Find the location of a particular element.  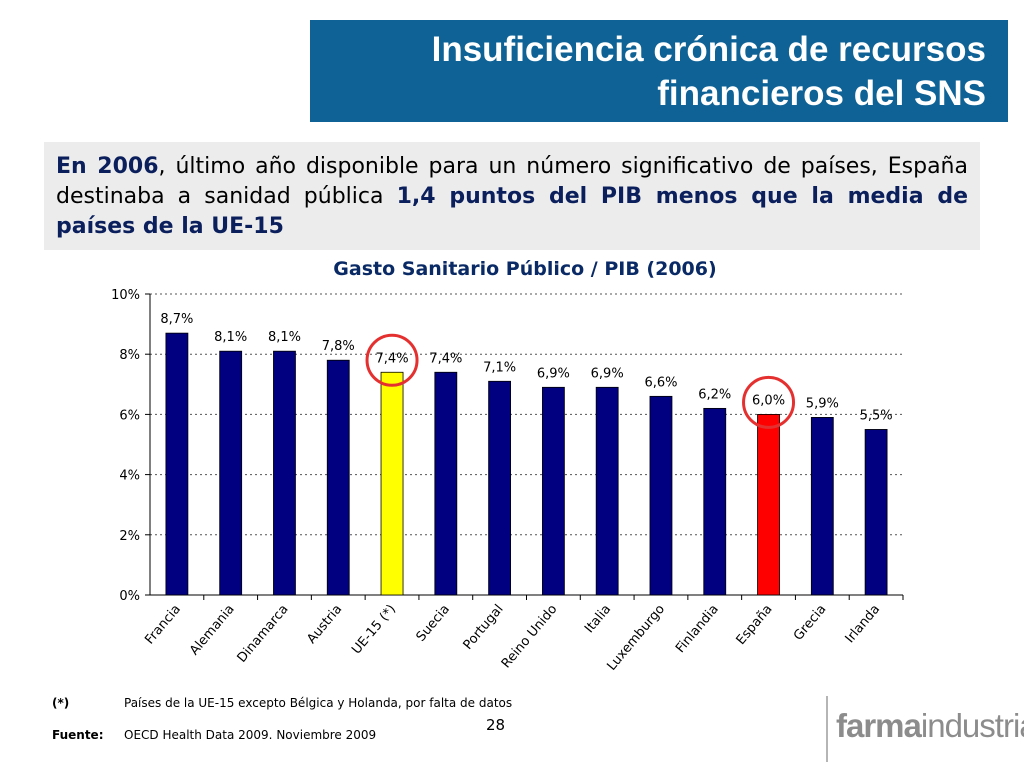

category-label: Alemania is located at coordinates (212, 630).